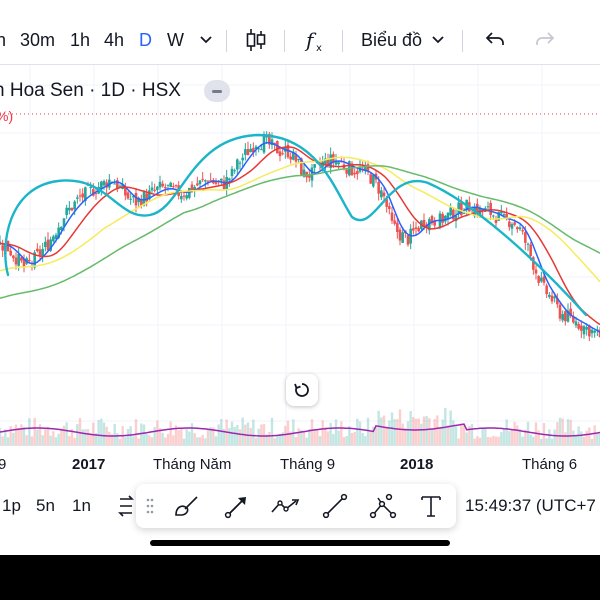  I want to click on timeframe-d: D, so click(145, 40).